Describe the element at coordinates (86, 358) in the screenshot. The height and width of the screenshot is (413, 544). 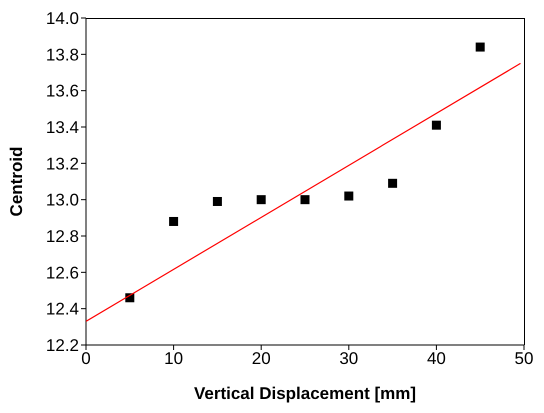
I see `x-tick-label: 0` at that location.